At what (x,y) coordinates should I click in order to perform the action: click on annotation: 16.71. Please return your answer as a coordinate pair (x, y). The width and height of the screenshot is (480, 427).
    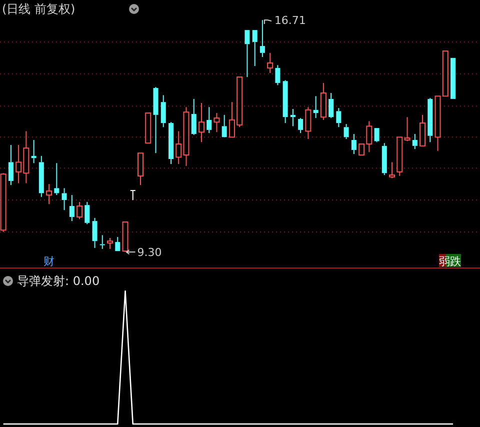
    Looking at the image, I should click on (290, 21).